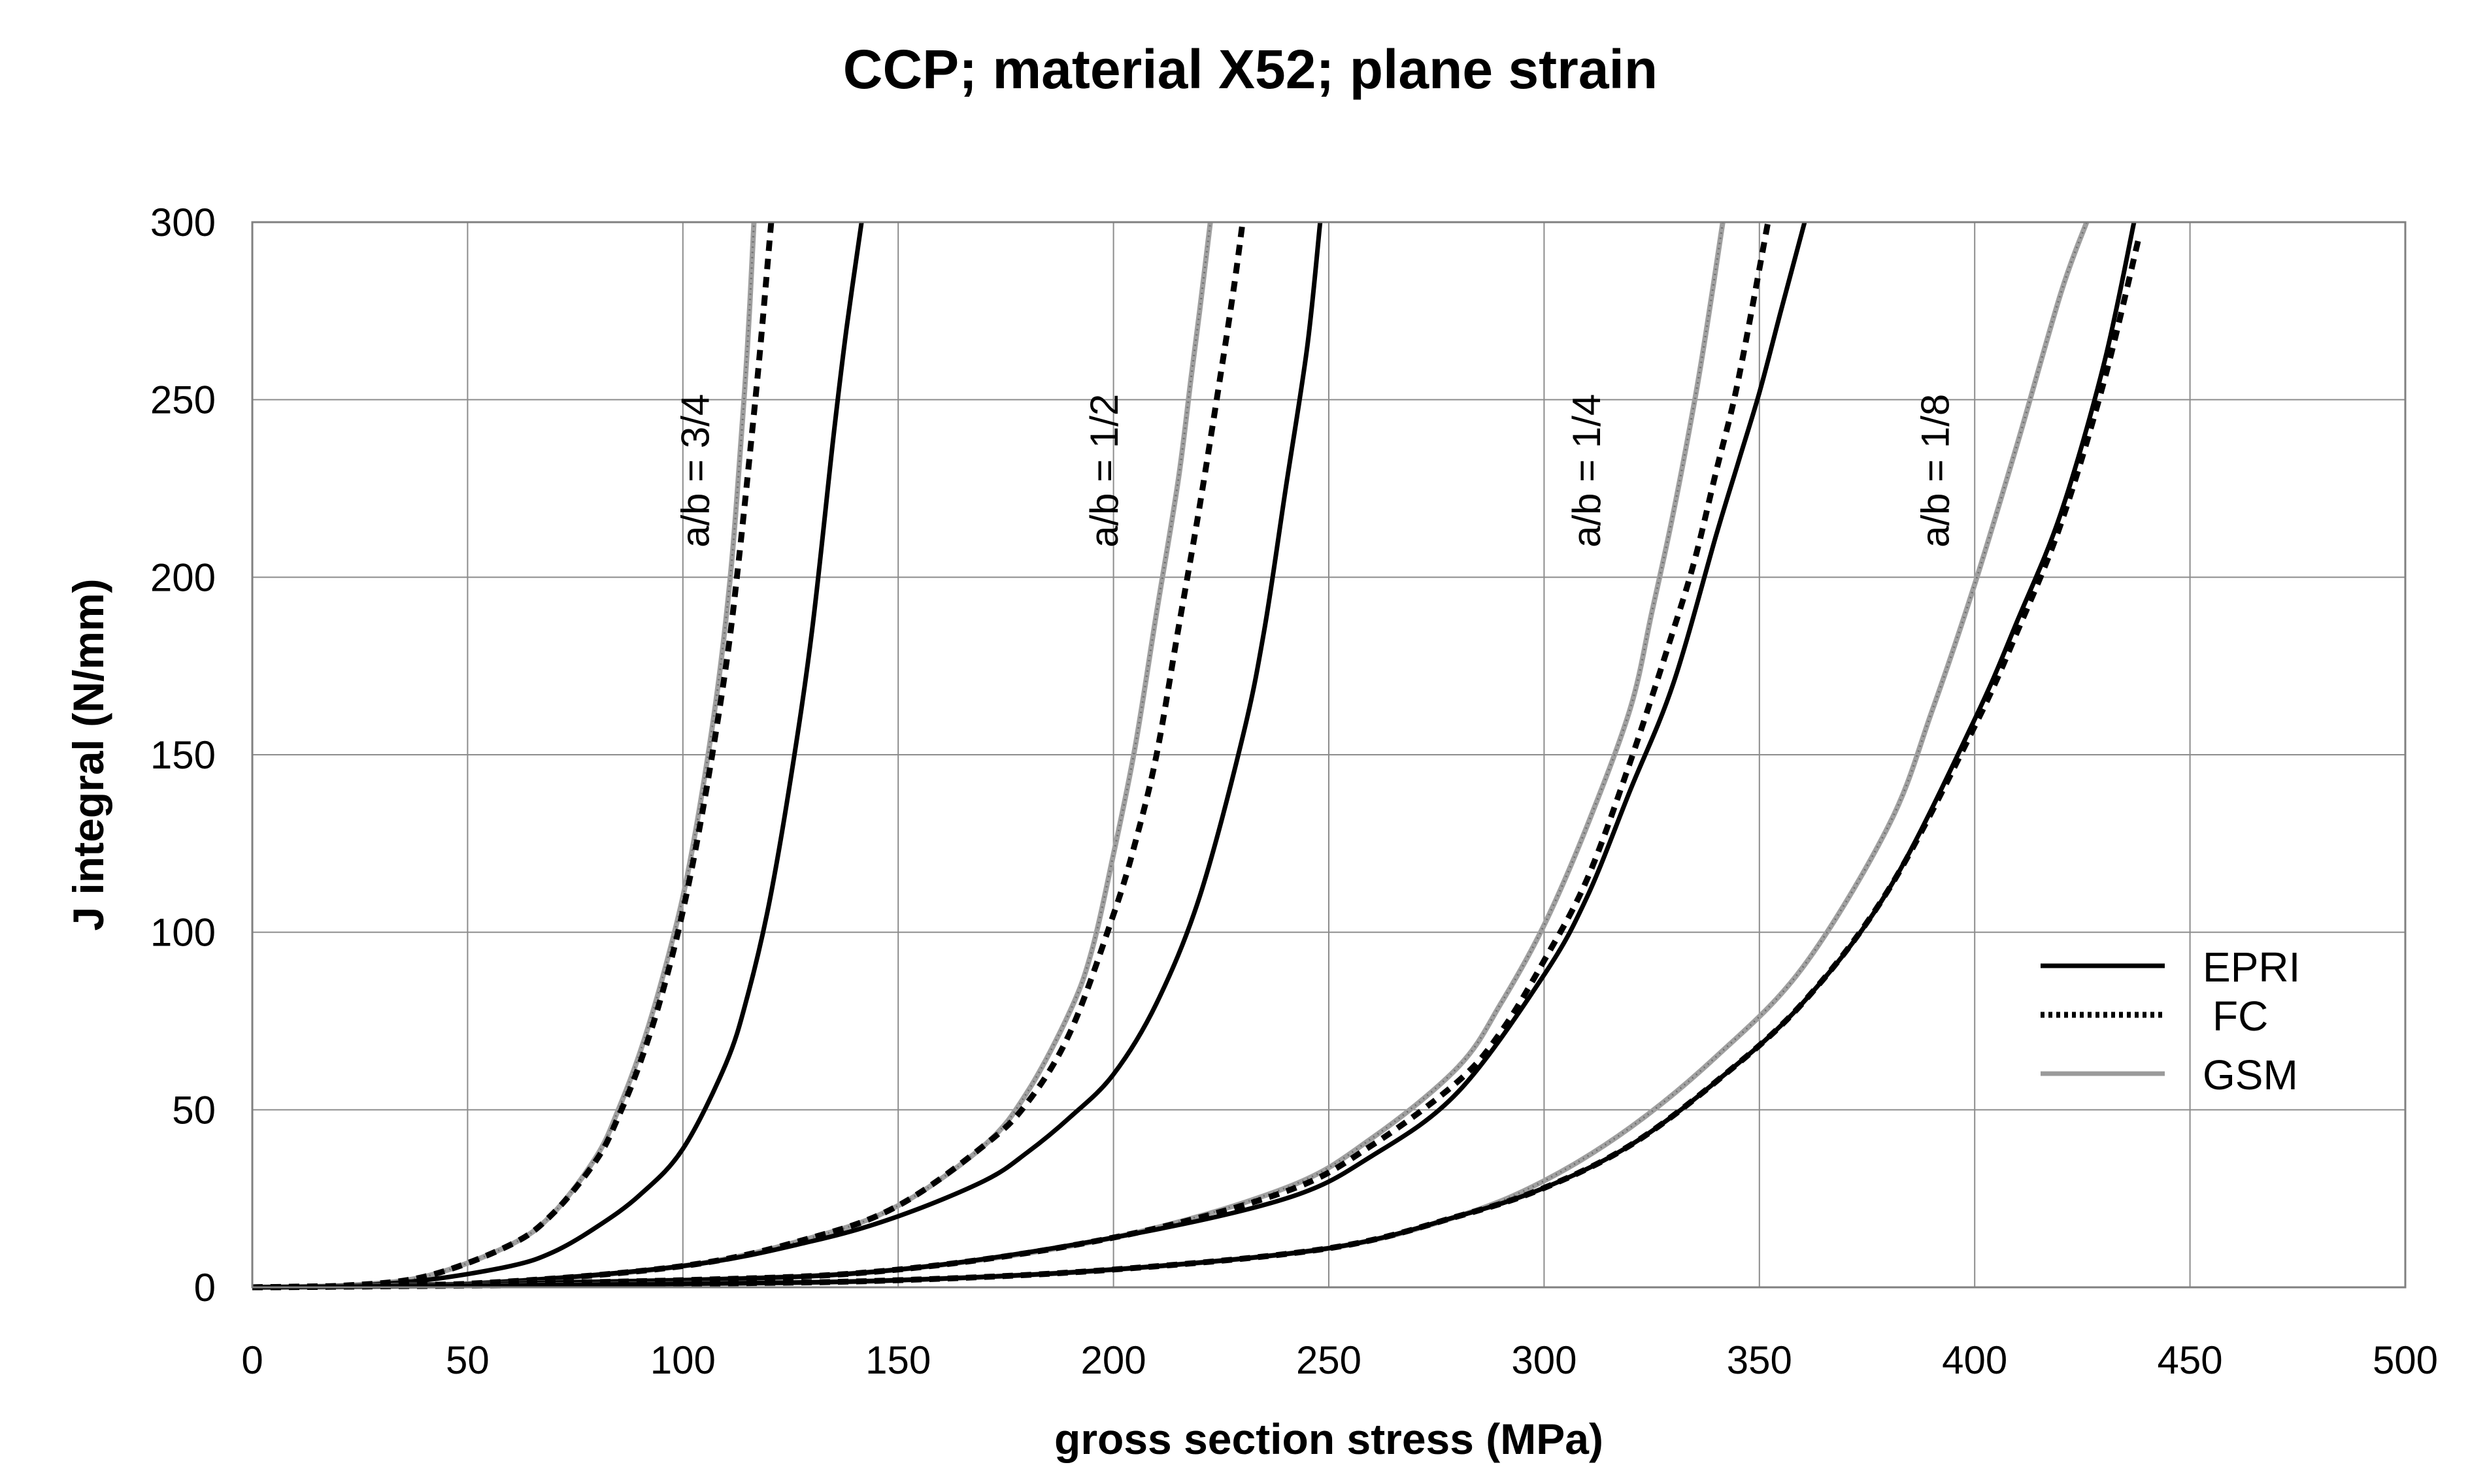 The image size is (2470, 1484). I want to click on x-axis-label: gross section stress (MPa), so click(1328, 1439).